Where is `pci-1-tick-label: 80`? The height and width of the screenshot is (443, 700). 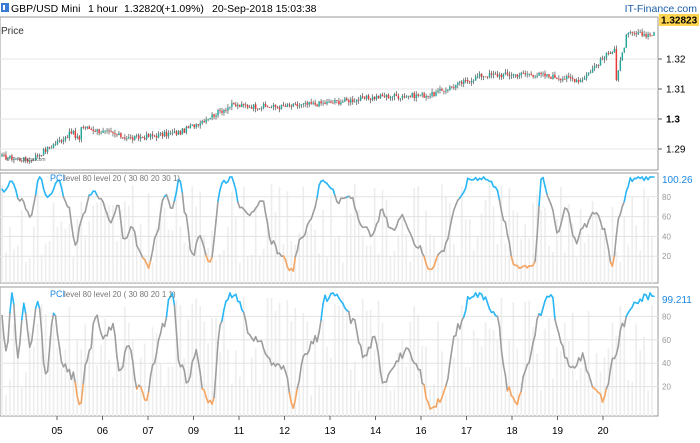 pci-1-tick-label: 80 is located at coordinates (666, 197).